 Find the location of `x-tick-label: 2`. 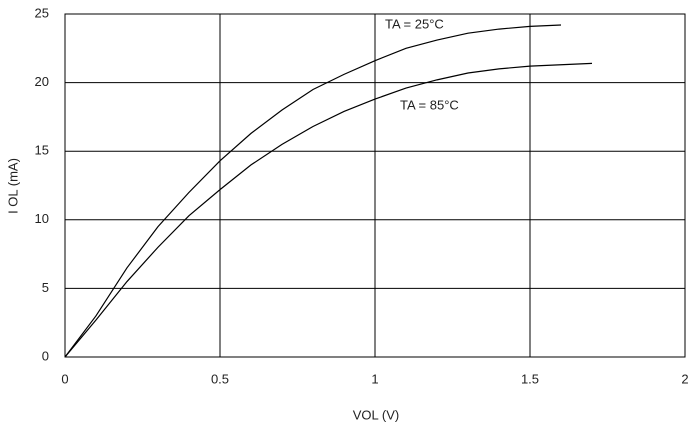

x-tick-label: 2 is located at coordinates (684, 378).